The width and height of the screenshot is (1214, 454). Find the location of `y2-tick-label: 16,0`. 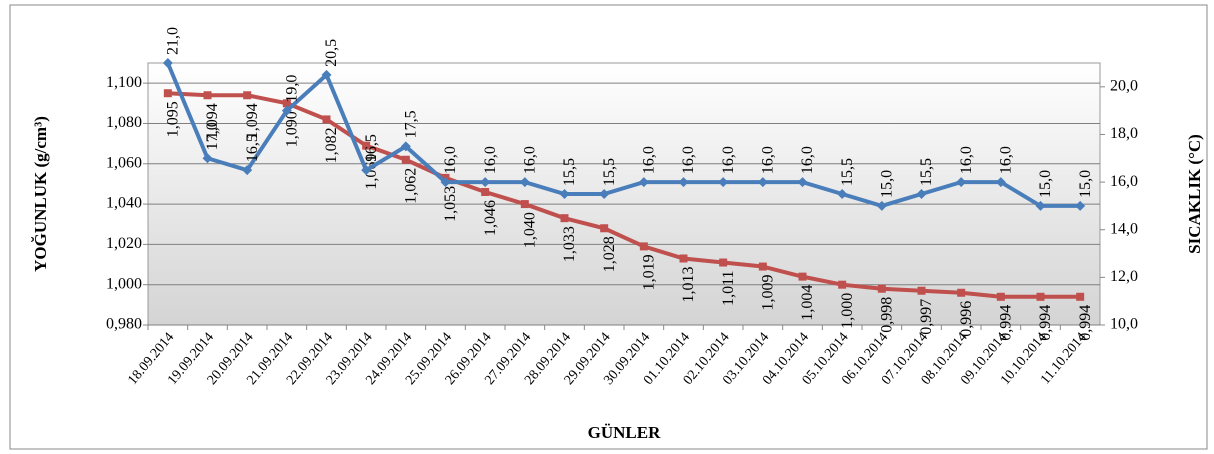

y2-tick-label: 16,0 is located at coordinates (1124, 181).